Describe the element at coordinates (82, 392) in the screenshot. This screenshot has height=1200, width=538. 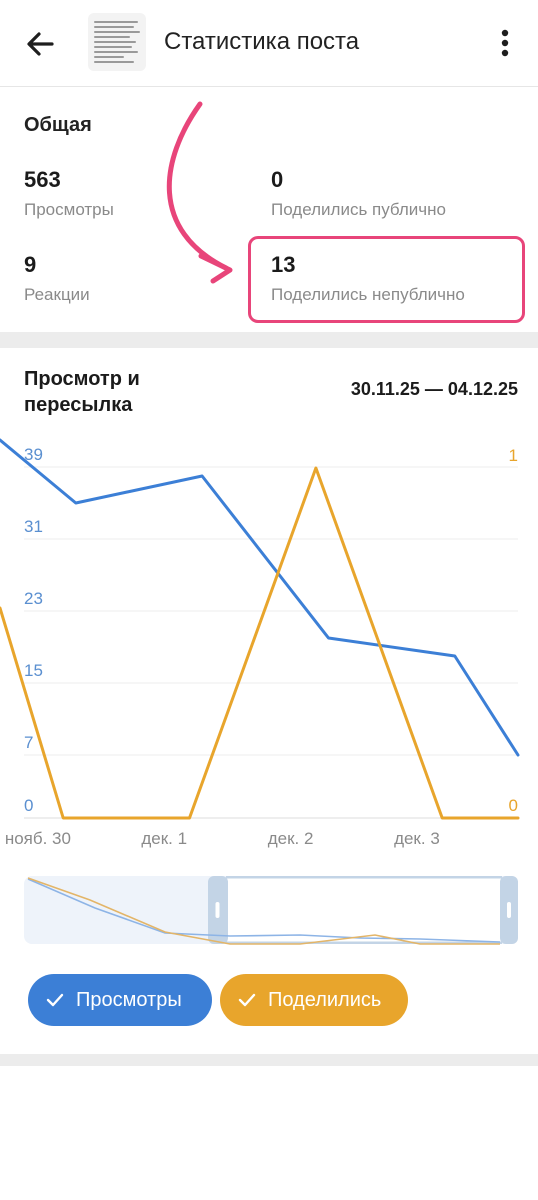
I see `chart-title: Просмотр и пересылка` at that location.